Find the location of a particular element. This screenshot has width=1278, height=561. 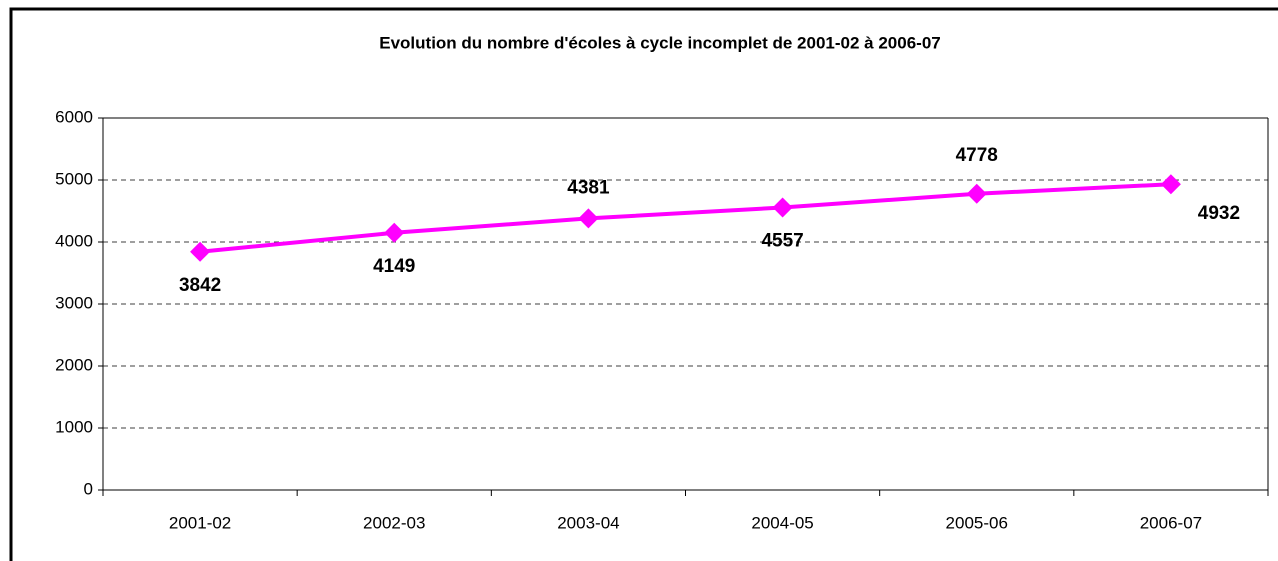

data-label: 4149 is located at coordinates (394, 266).